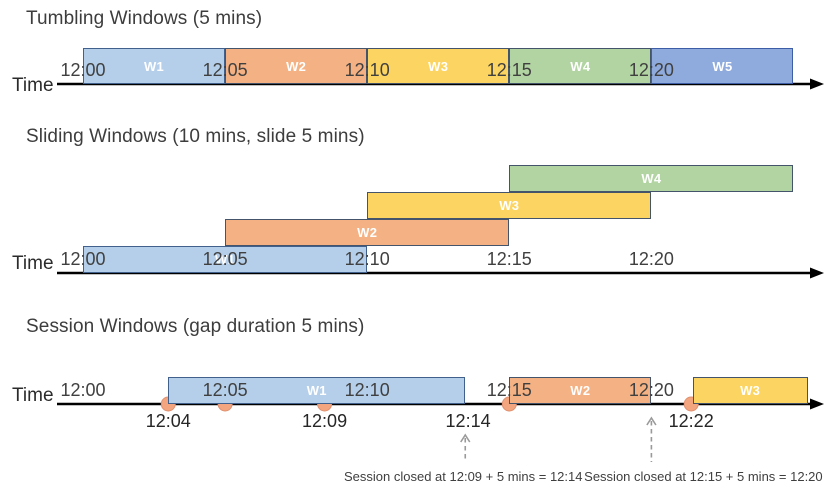 The width and height of the screenshot is (829, 498). Describe the element at coordinates (651, 390) in the screenshot. I see `session-tick-label: 12:20` at that location.